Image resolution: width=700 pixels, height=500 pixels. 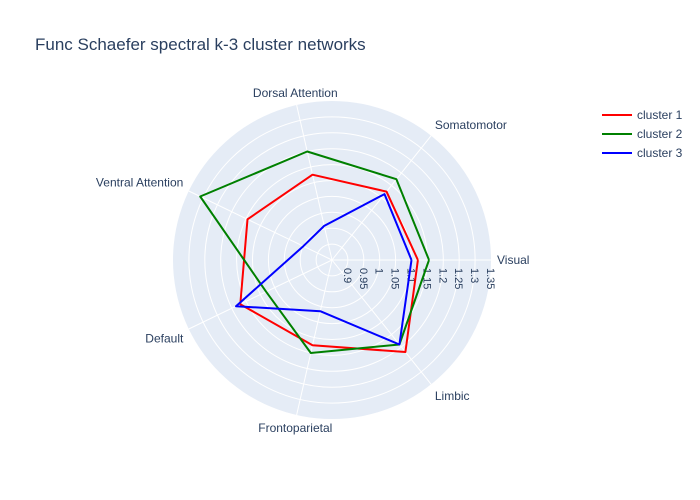 What do you see at coordinates (474, 275) in the screenshot?
I see `radial-tick-label: 1.3` at bounding box center [474, 275].